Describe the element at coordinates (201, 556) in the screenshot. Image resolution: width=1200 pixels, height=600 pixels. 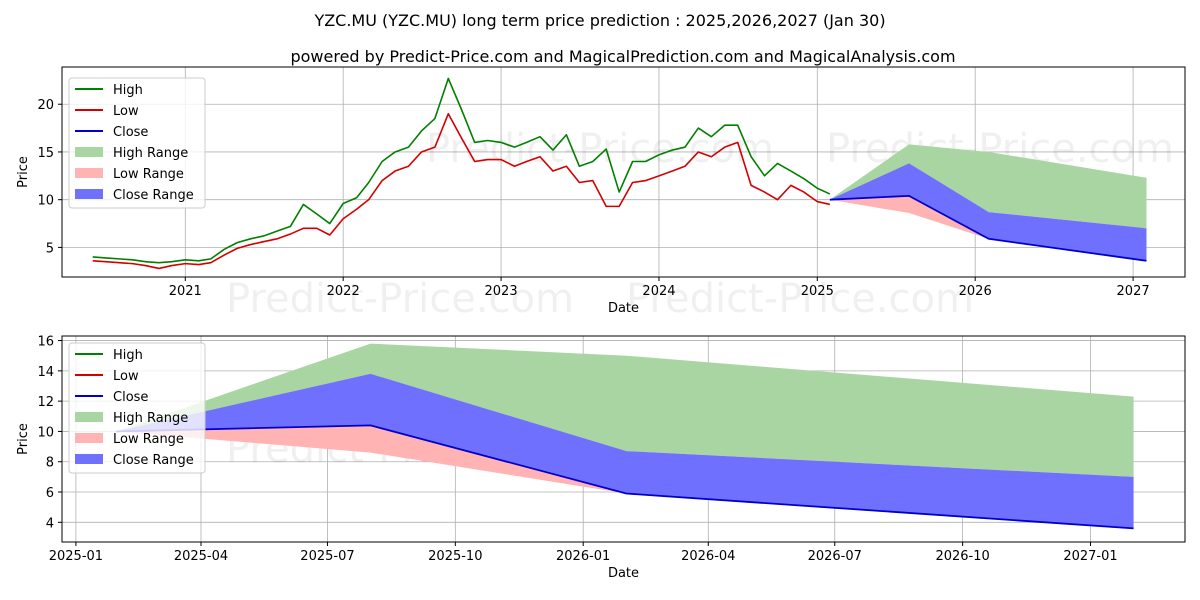
I see `x-tick-label: 2025-04` at that location.